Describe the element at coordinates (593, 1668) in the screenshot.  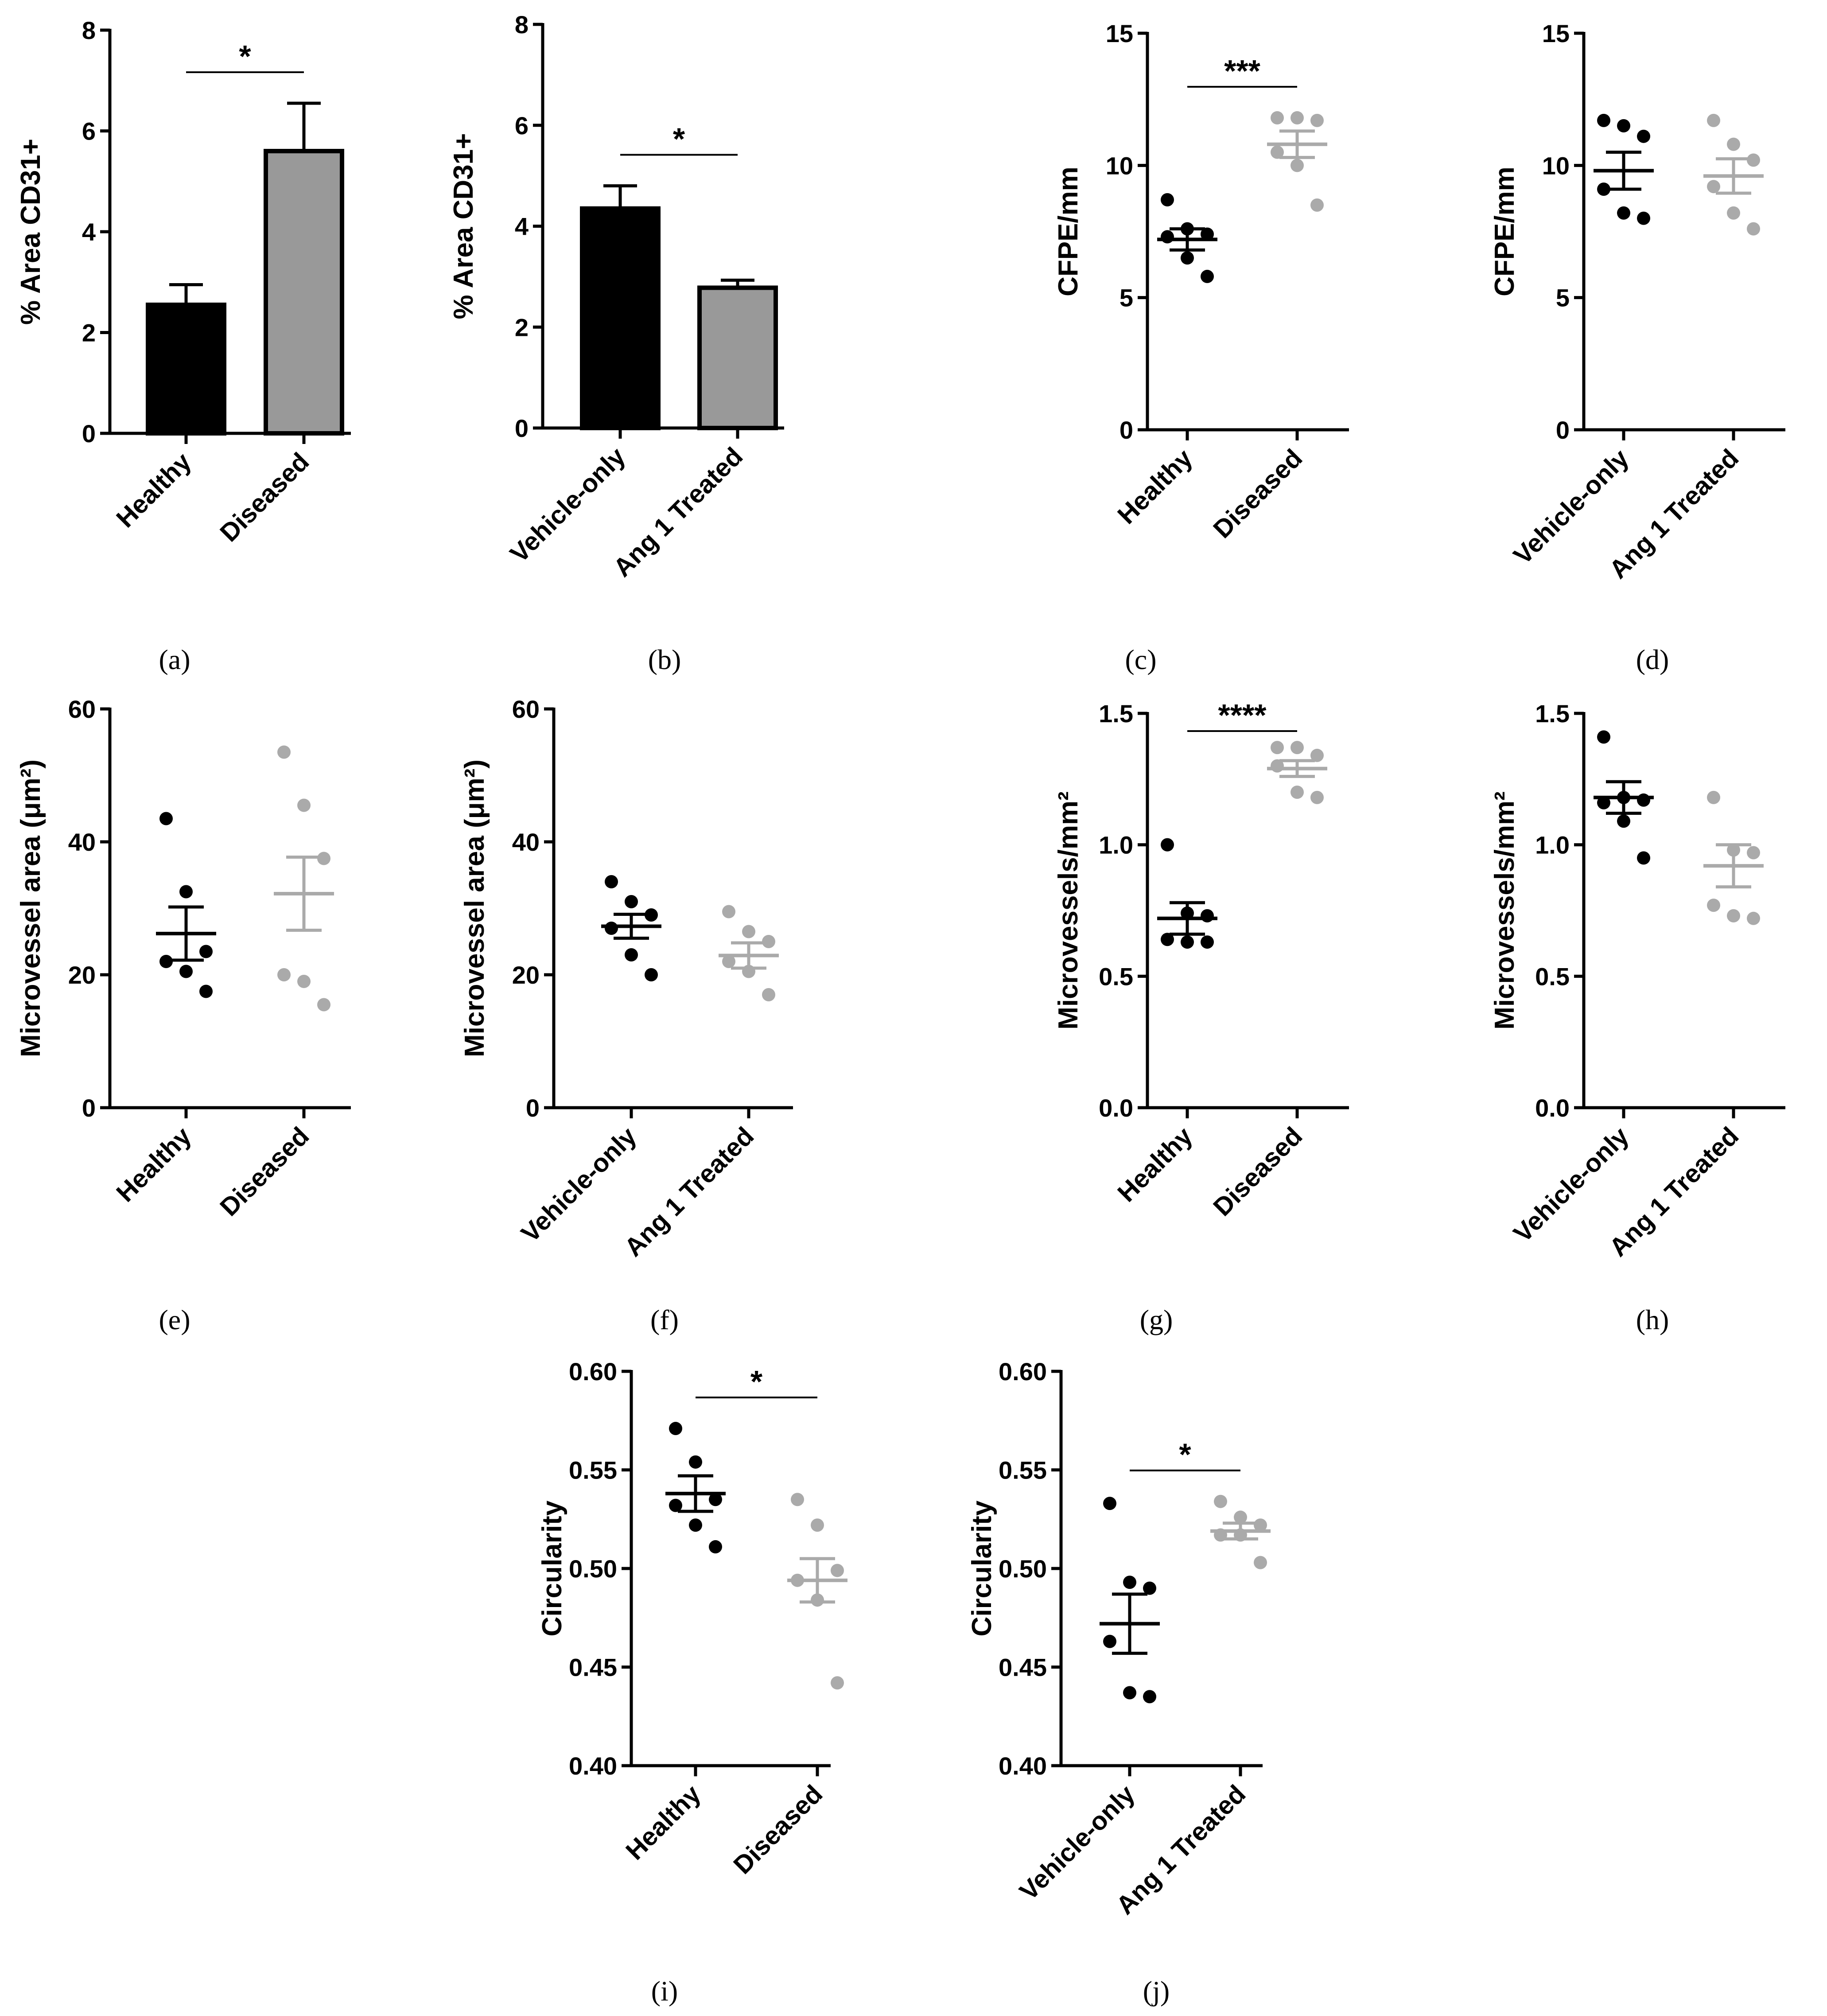
I see `y-tick-label: 0.45` at that location.